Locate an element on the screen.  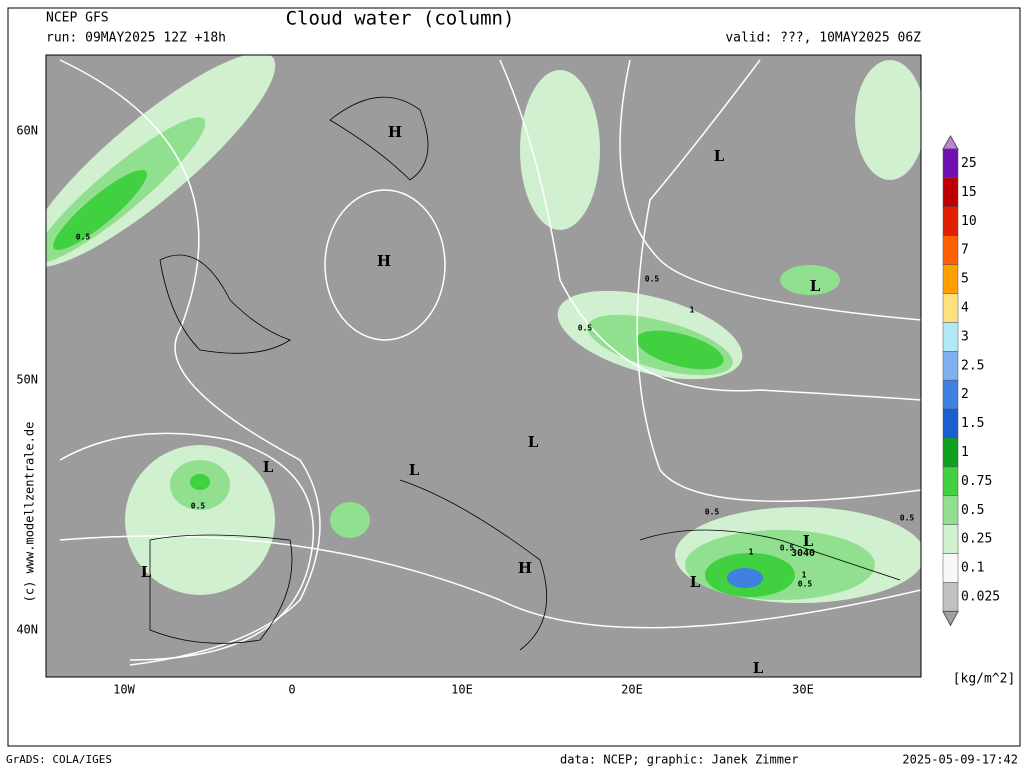
valid: valid: ???, 10MAY2025 06Z is located at coordinates (823, 38).